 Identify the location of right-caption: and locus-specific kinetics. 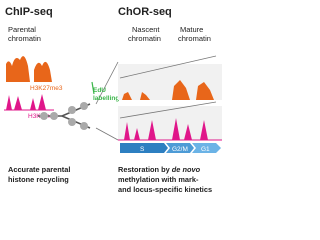
(165, 189).